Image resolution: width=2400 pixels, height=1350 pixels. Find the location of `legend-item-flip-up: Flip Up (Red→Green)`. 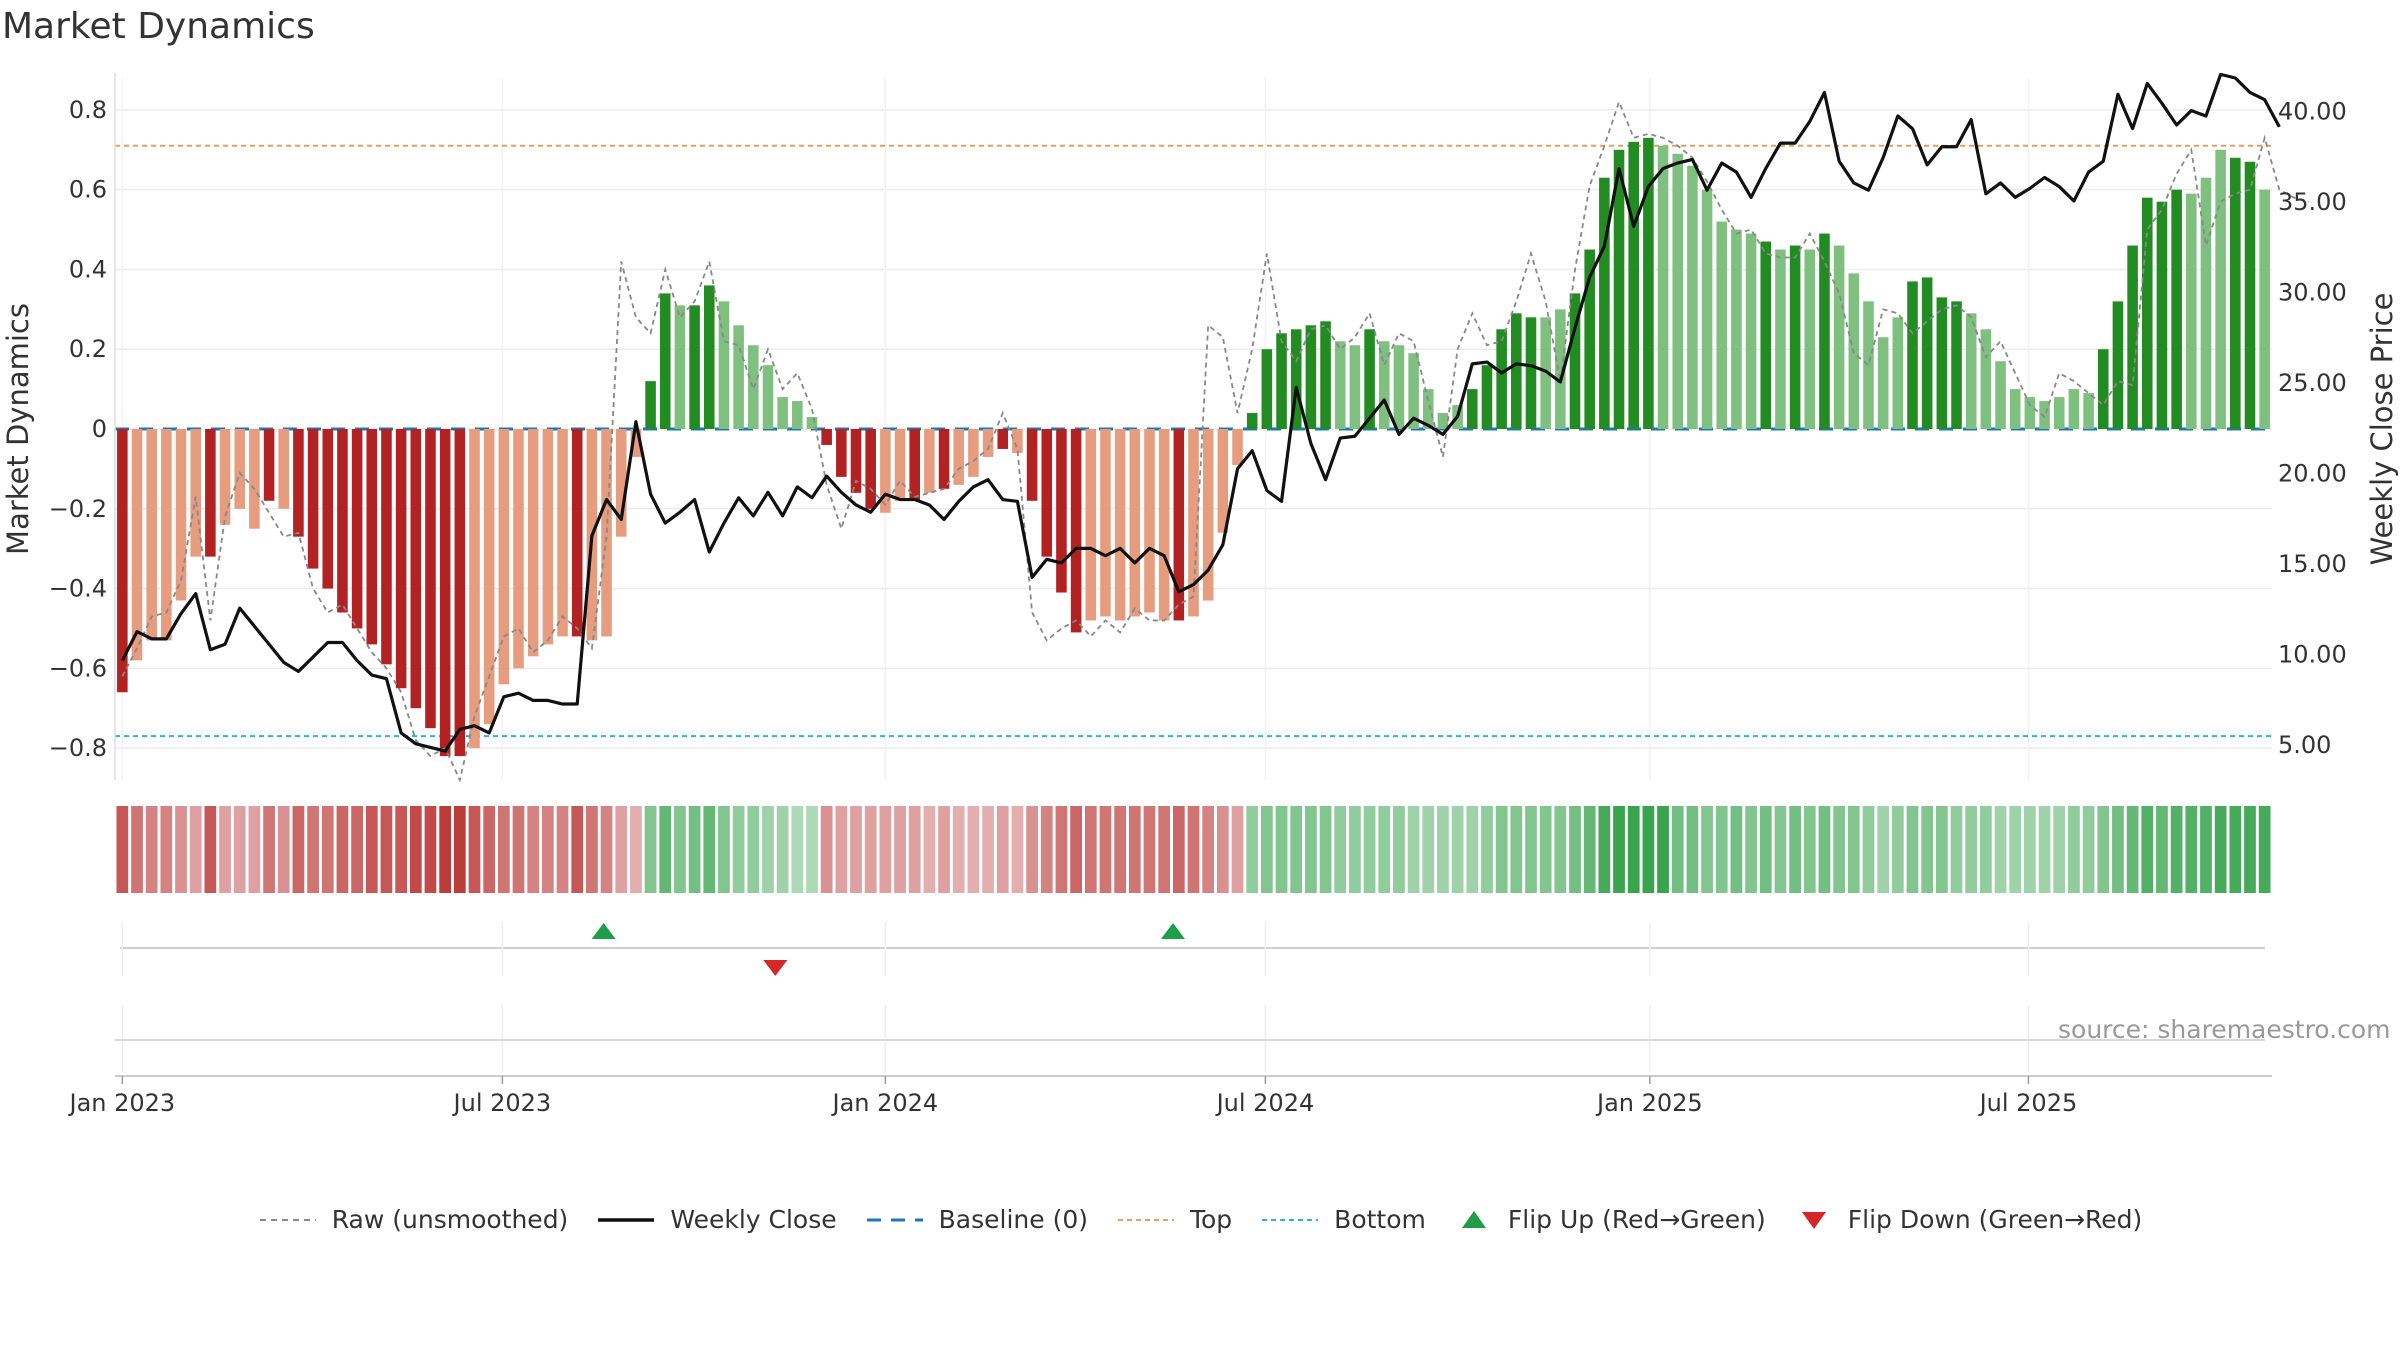

legend-item-flip-up: Flip Up (Red→Green) is located at coordinates (1610, 1219).